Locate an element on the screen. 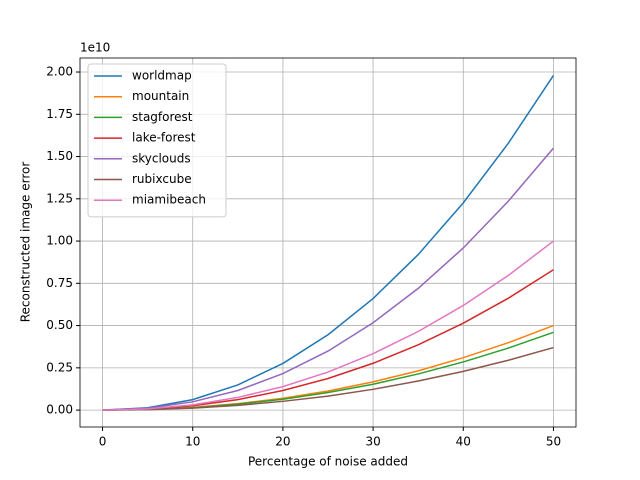 The image size is (640, 480). y-tick-label: 2.00 is located at coordinates (59, 72).